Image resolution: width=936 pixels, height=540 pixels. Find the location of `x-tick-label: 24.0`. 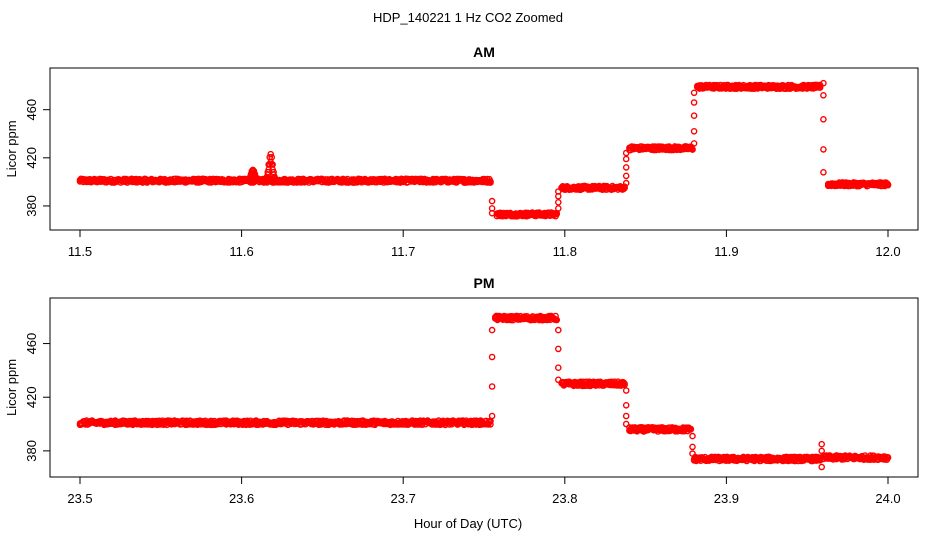

x-tick-label: 24.0 is located at coordinates (887, 498).